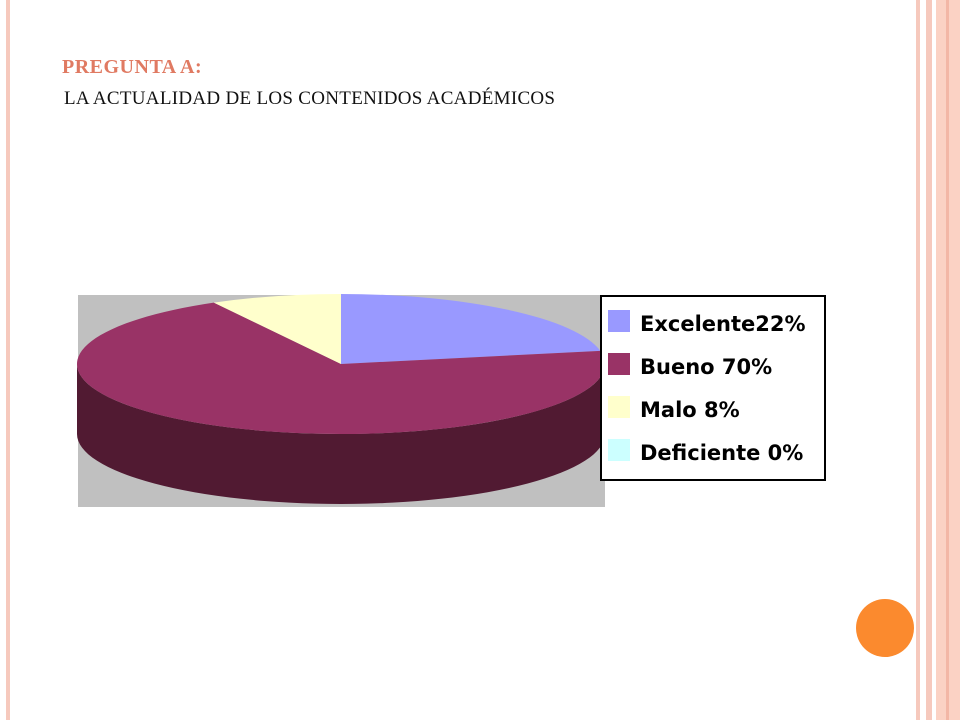 The height and width of the screenshot is (720, 960). What do you see at coordinates (277, 329) in the screenshot?
I see `pie-slice-malo` at bounding box center [277, 329].